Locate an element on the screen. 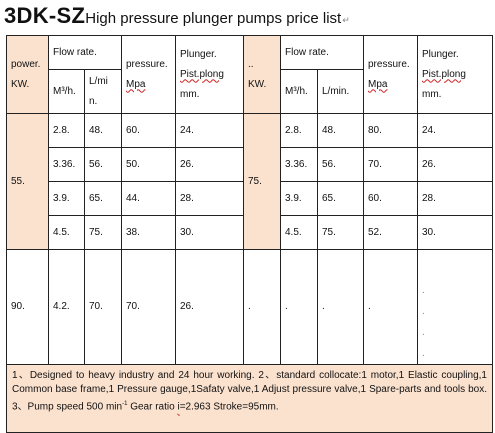 The height and width of the screenshot is (433, 495). power-cell-right: . is located at coordinates (262, 307).